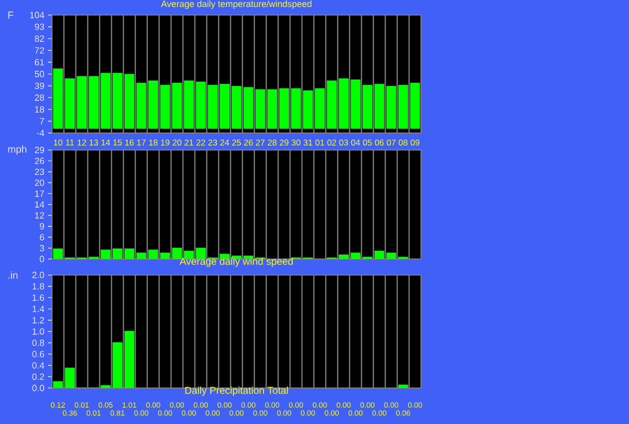 This screenshot has width=629, height=424. Describe the element at coordinates (17, 150) in the screenshot. I see `y-axis-title: mph` at that location.